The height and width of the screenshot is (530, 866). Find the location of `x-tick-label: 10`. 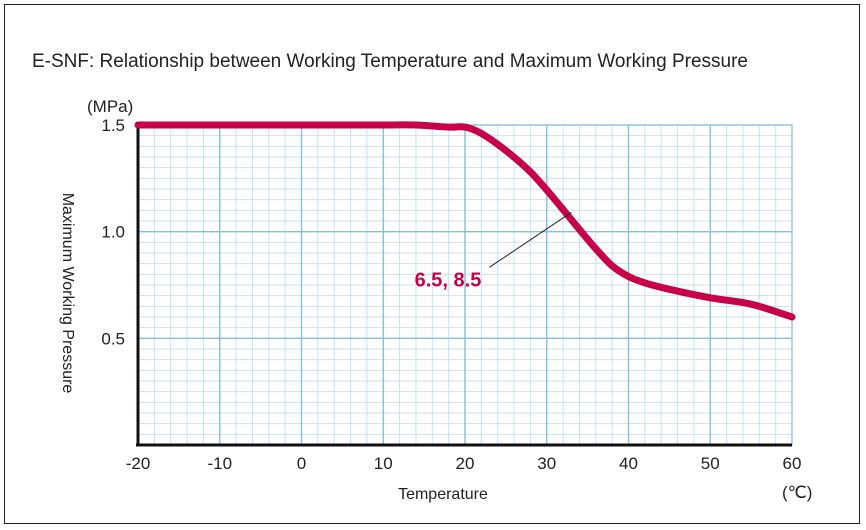

x-tick-label: 10 is located at coordinates (383, 463).